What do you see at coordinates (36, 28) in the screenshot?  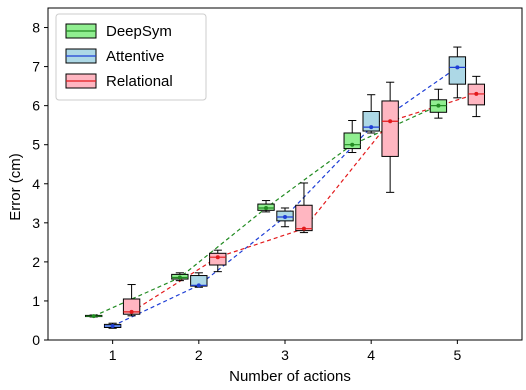 I see `y-tick-label: 8` at bounding box center [36, 28].